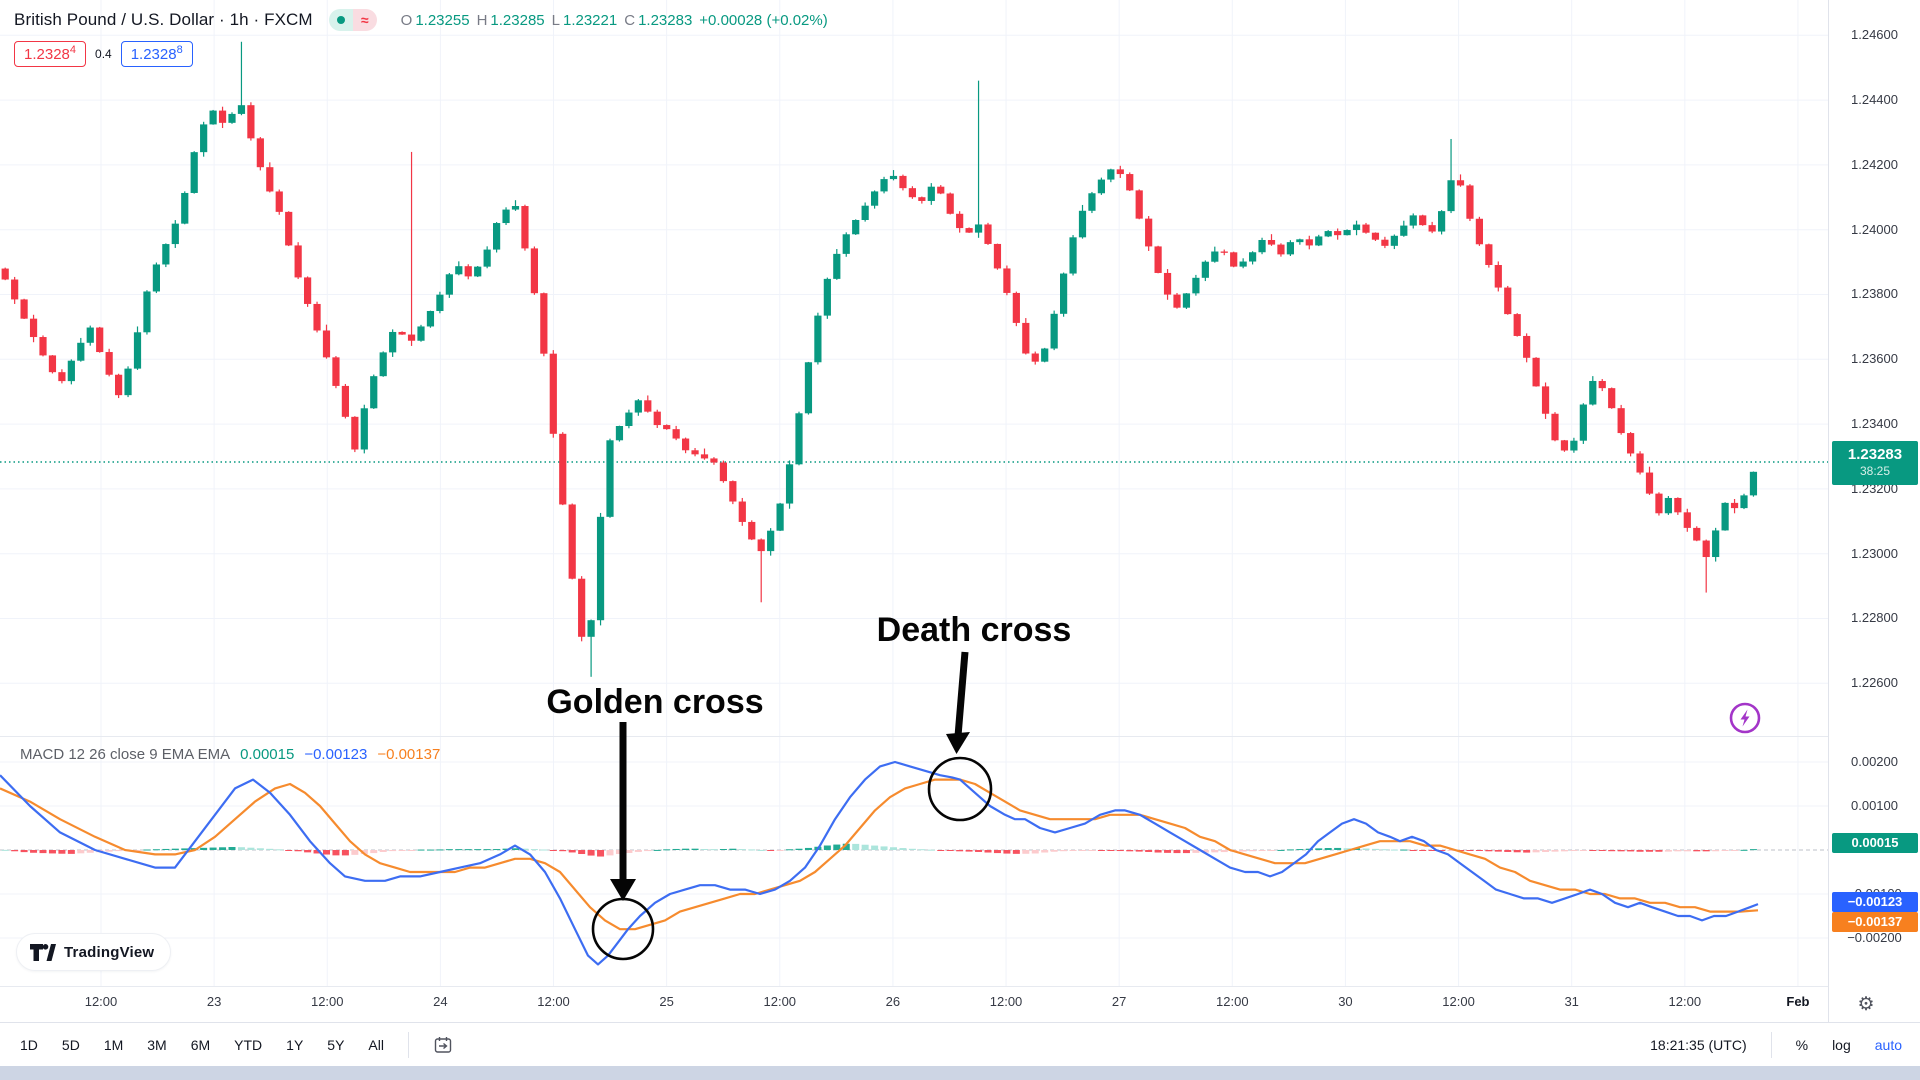  I want to click on buy-button: 1.23288, so click(156, 54).